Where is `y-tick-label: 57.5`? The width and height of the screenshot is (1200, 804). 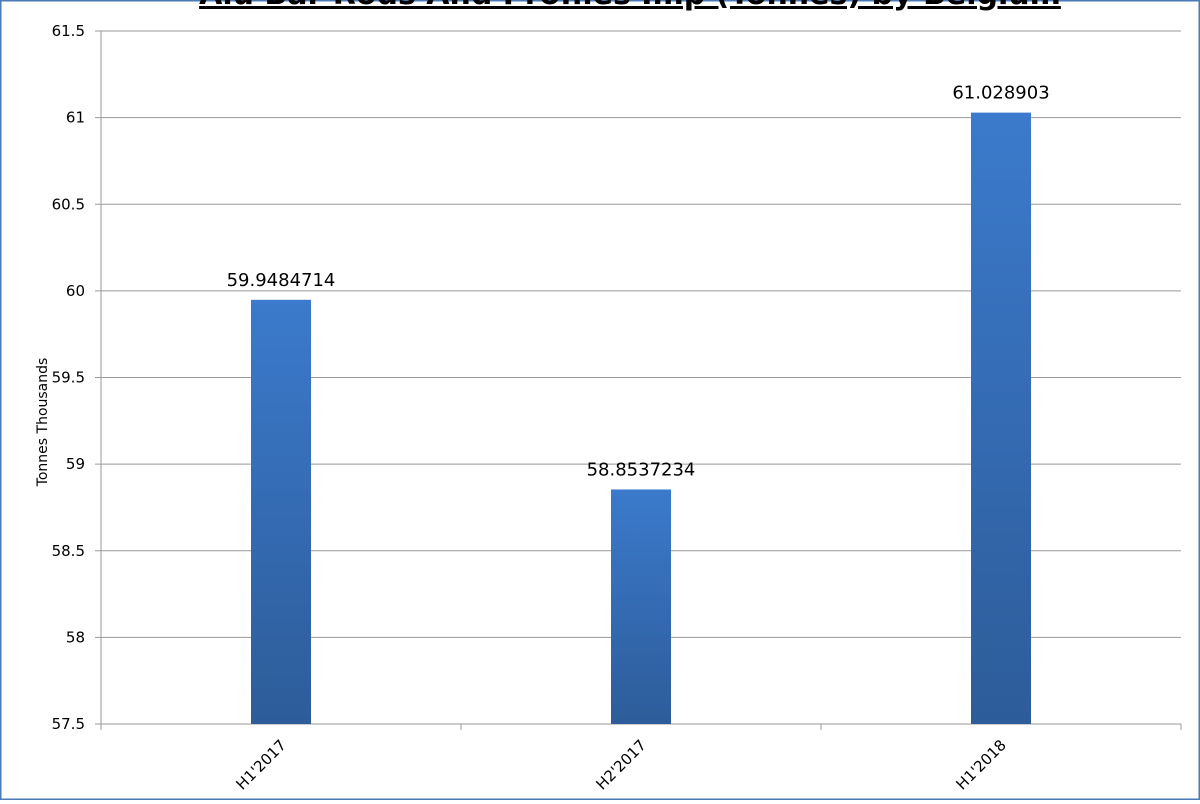
y-tick-label: 57.5 is located at coordinates (68, 724).